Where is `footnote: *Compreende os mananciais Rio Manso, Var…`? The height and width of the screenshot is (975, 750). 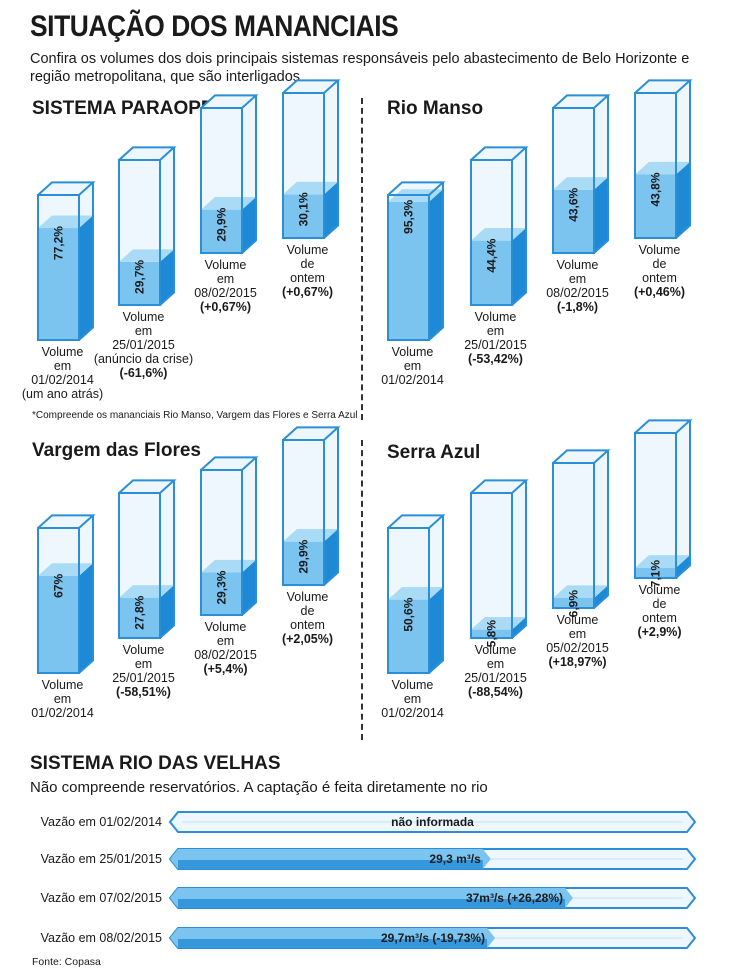 footnote: *Compreende os mananciais Rio Manso, Var… is located at coordinates (195, 415).